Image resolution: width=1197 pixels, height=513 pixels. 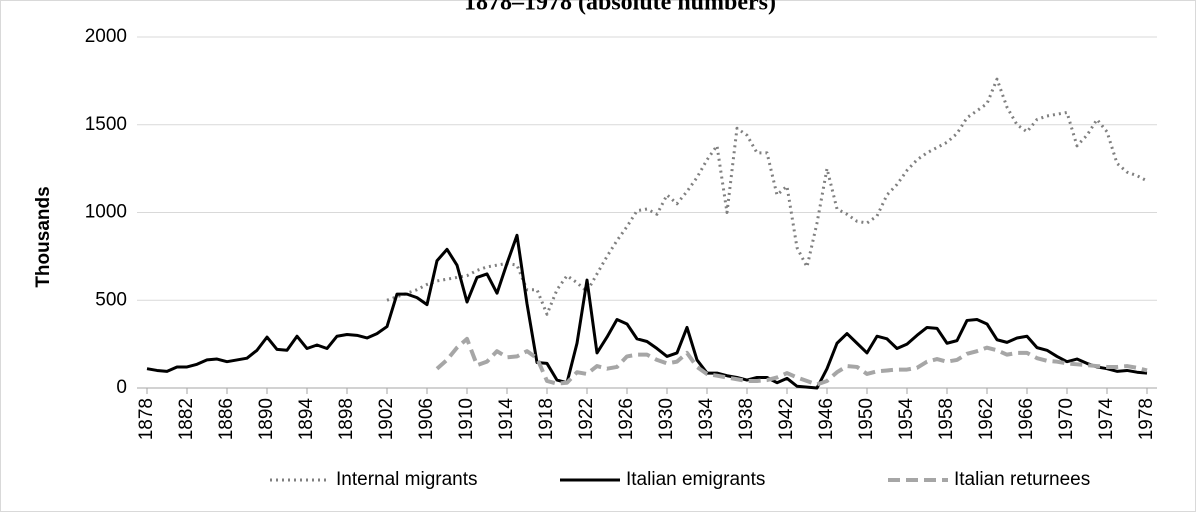 What do you see at coordinates (986, 419) in the screenshot?
I see `x-tick-label: 1962` at bounding box center [986, 419].